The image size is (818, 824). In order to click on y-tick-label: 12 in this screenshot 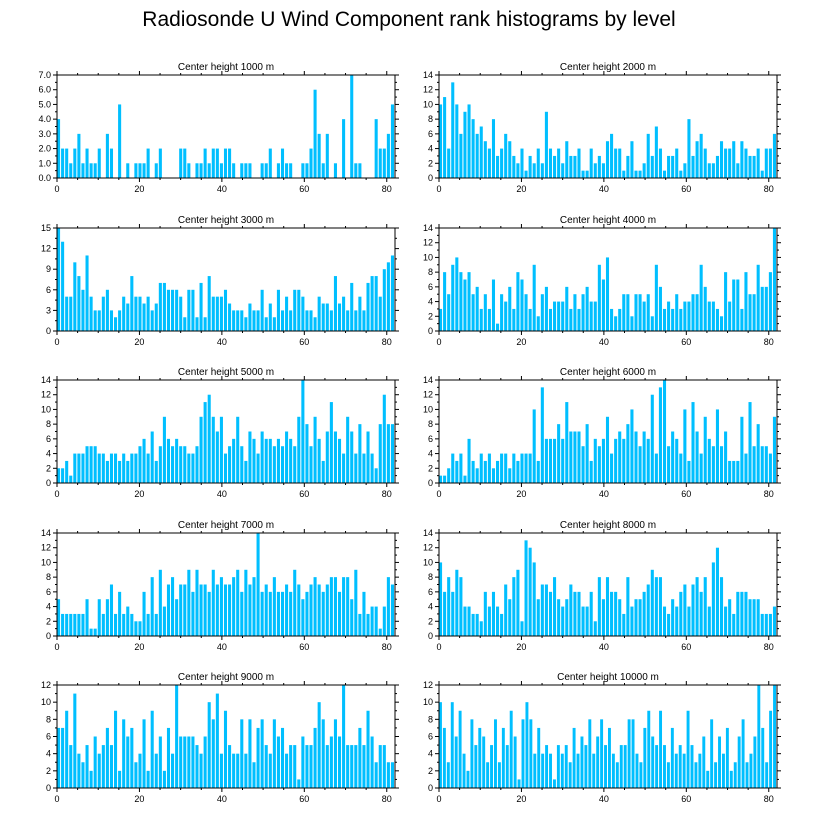, I will do `click(428, 685)`.